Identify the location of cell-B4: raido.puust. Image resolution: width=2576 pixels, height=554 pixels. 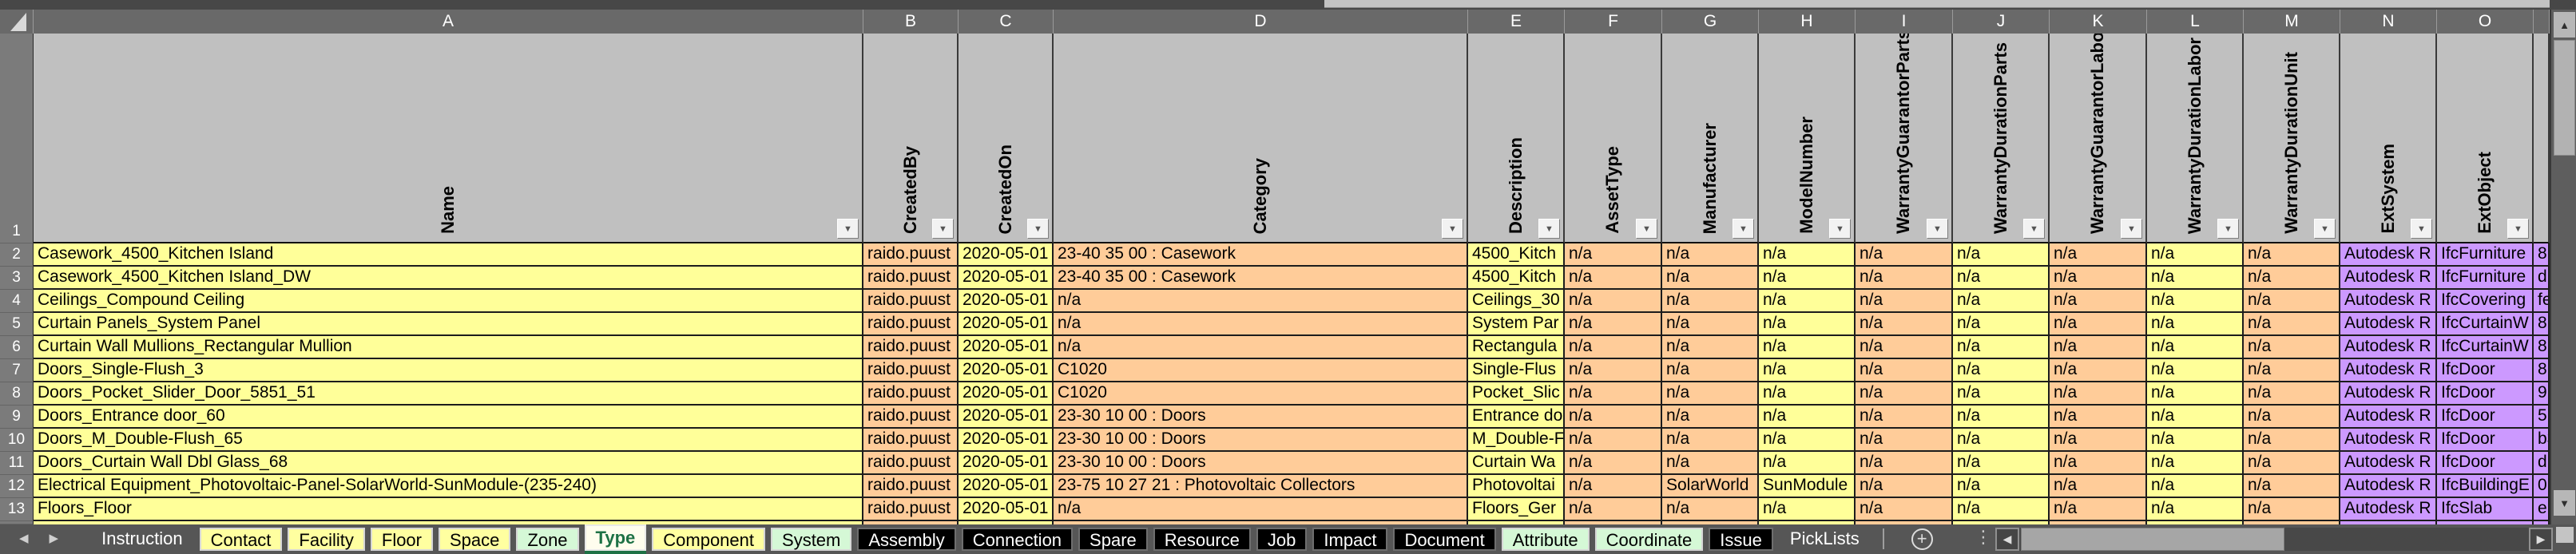
(911, 301).